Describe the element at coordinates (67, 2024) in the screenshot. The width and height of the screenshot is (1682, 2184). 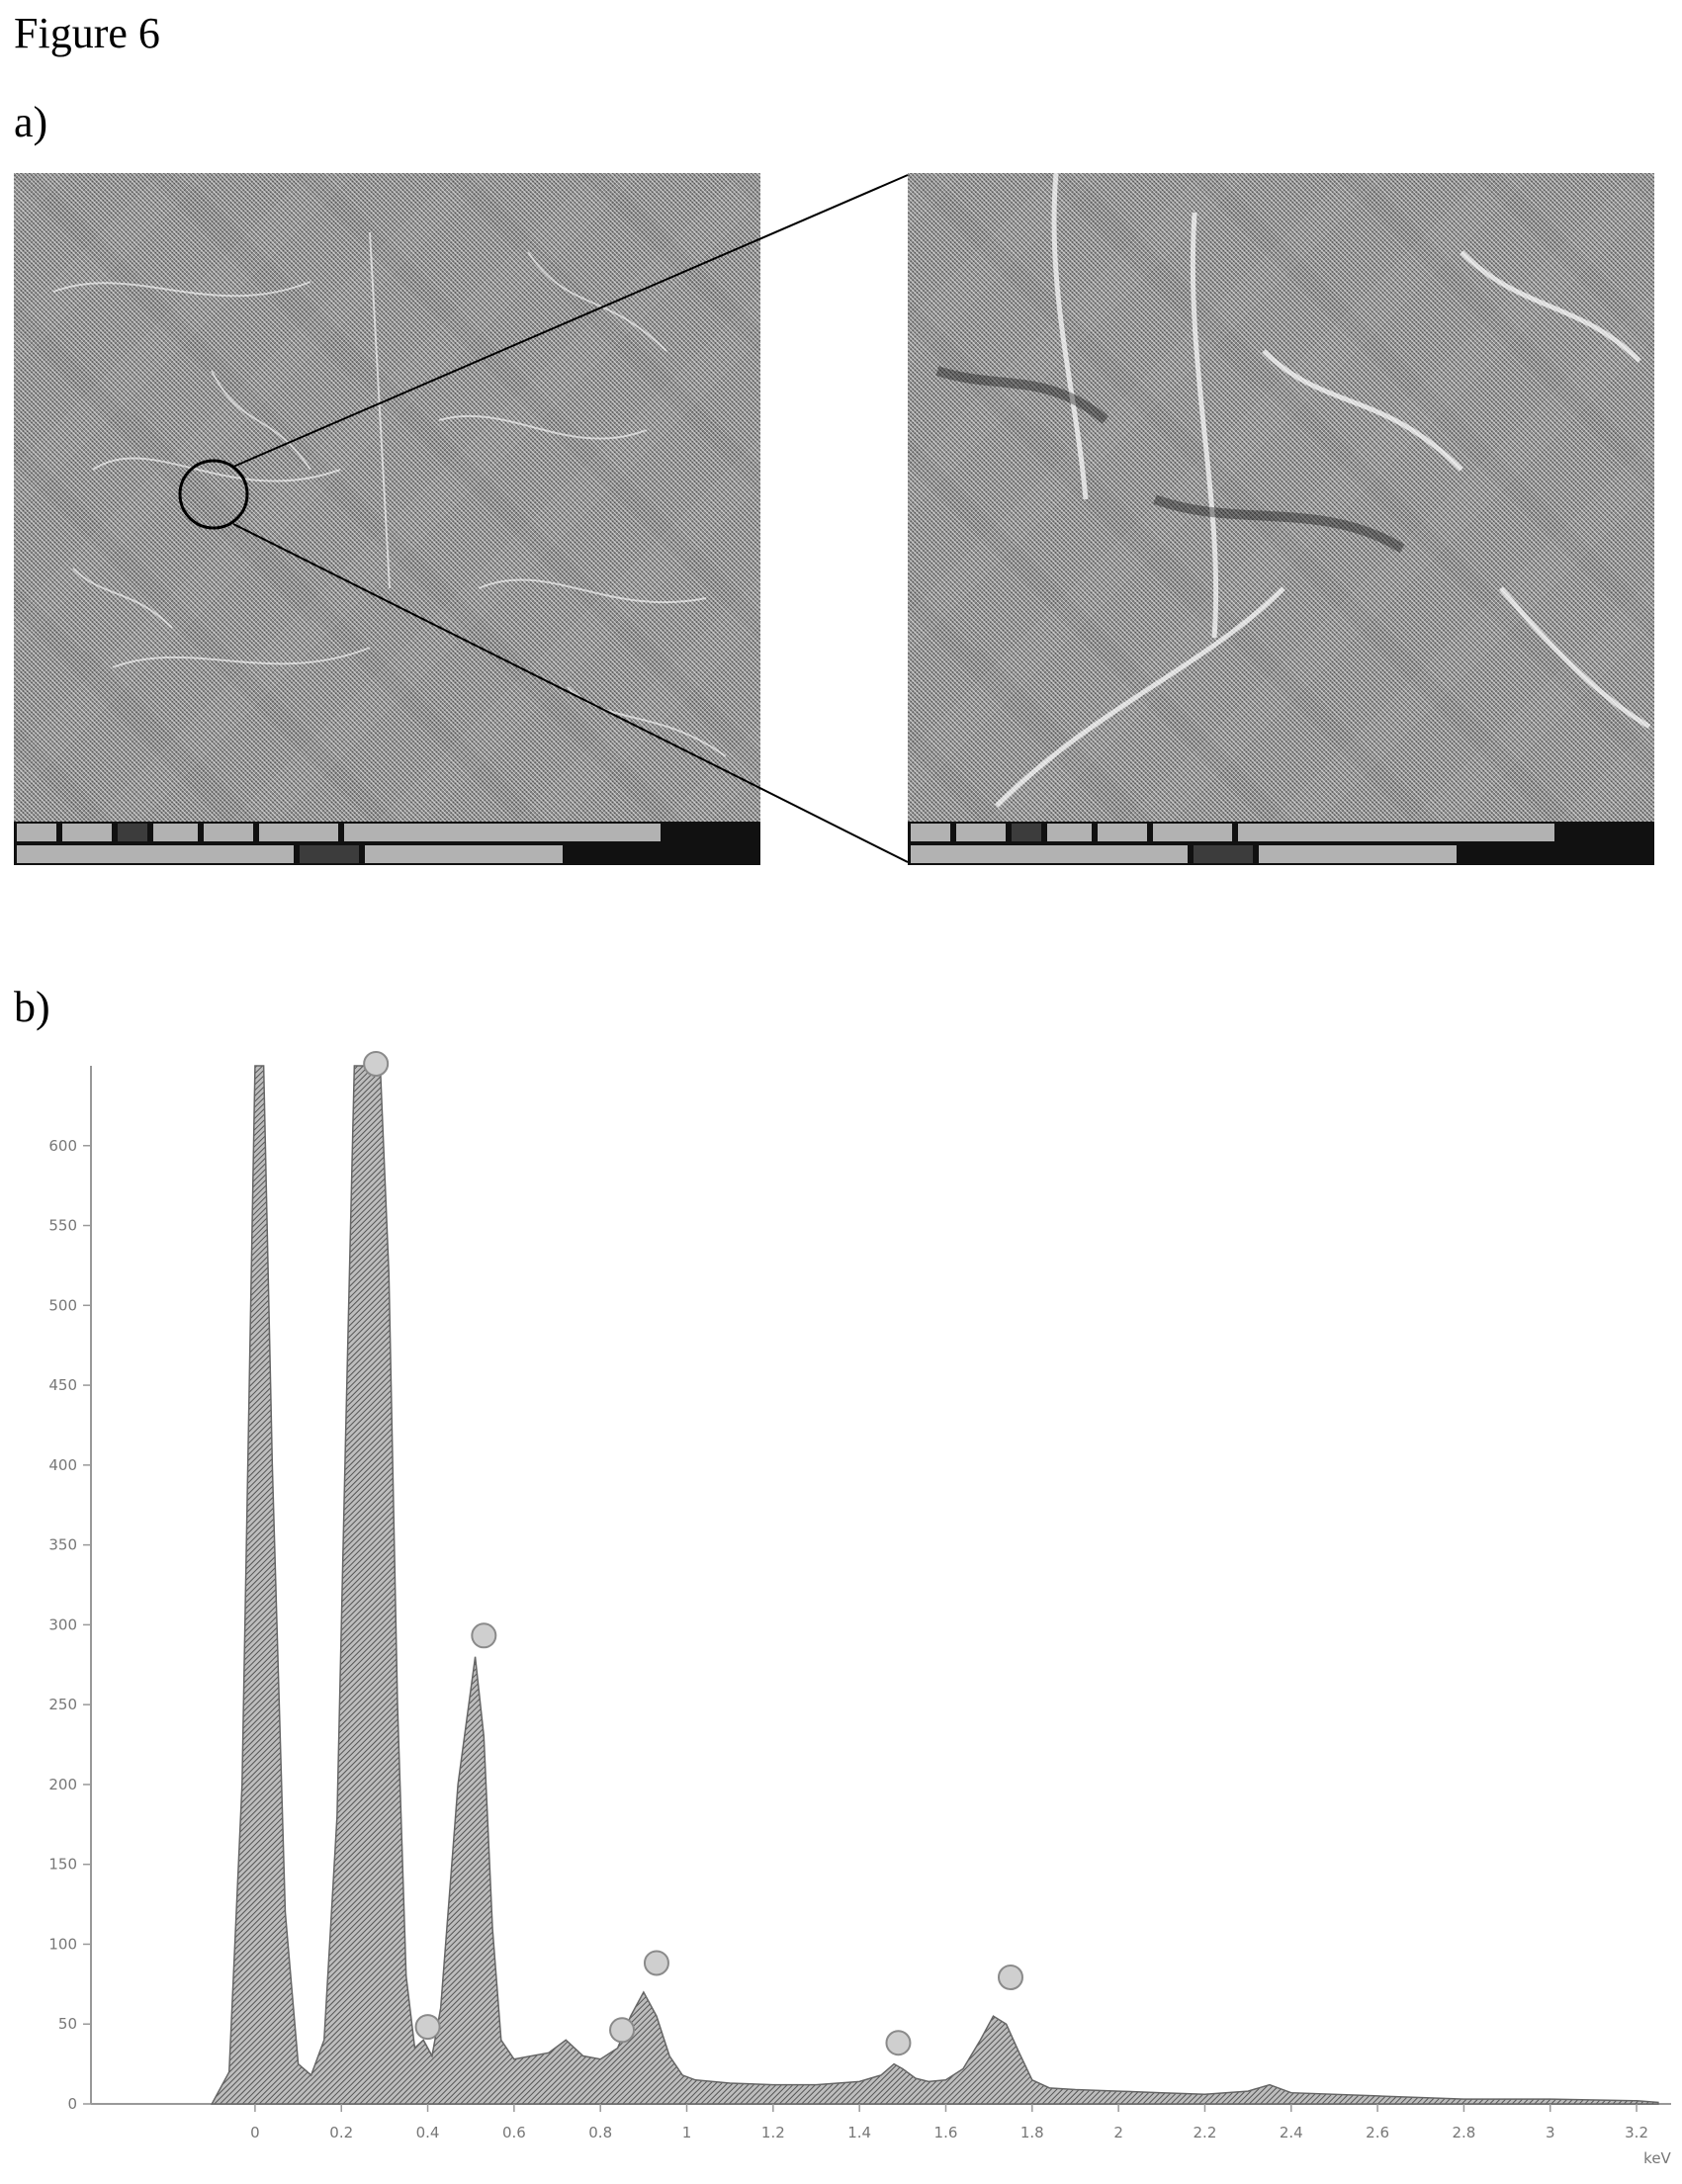
I see `y-tick-label: 50` at that location.